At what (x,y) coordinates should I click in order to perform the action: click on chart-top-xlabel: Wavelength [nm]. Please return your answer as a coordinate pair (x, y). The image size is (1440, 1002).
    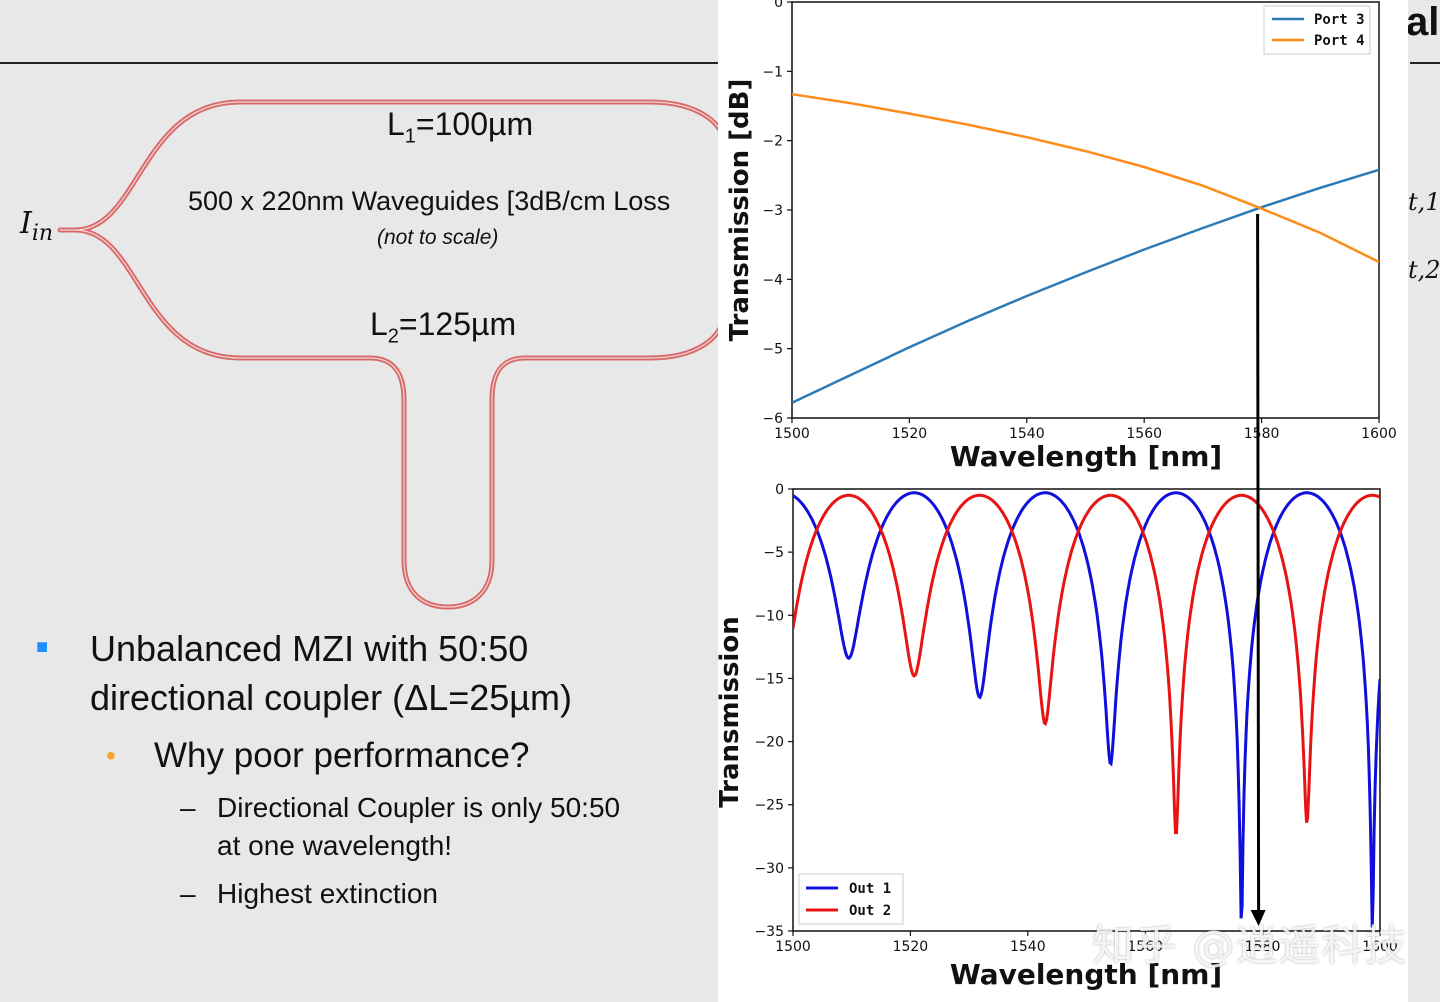
    Looking at the image, I should click on (1086, 456).